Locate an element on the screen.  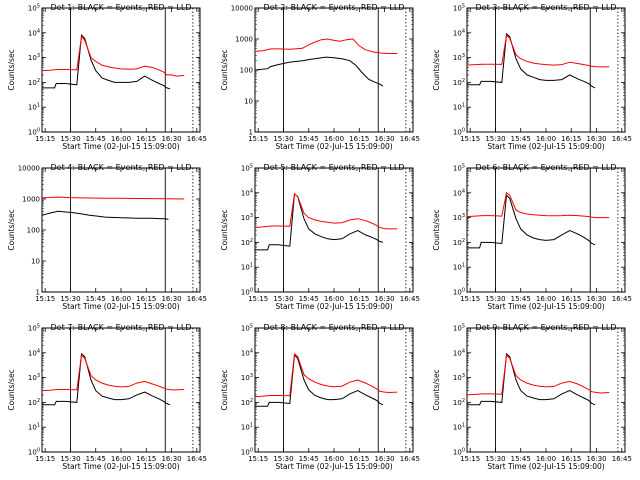
y-tick-label: 1000 is located at coordinates (244, 40).